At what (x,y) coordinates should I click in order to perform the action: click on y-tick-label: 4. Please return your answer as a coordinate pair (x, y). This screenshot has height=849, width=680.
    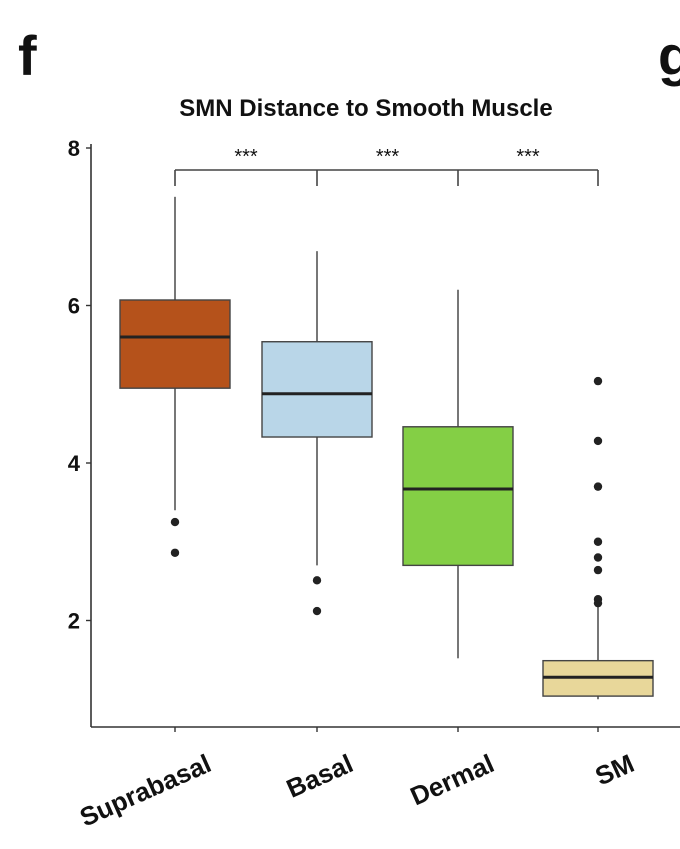
    Looking at the image, I should click on (74, 463).